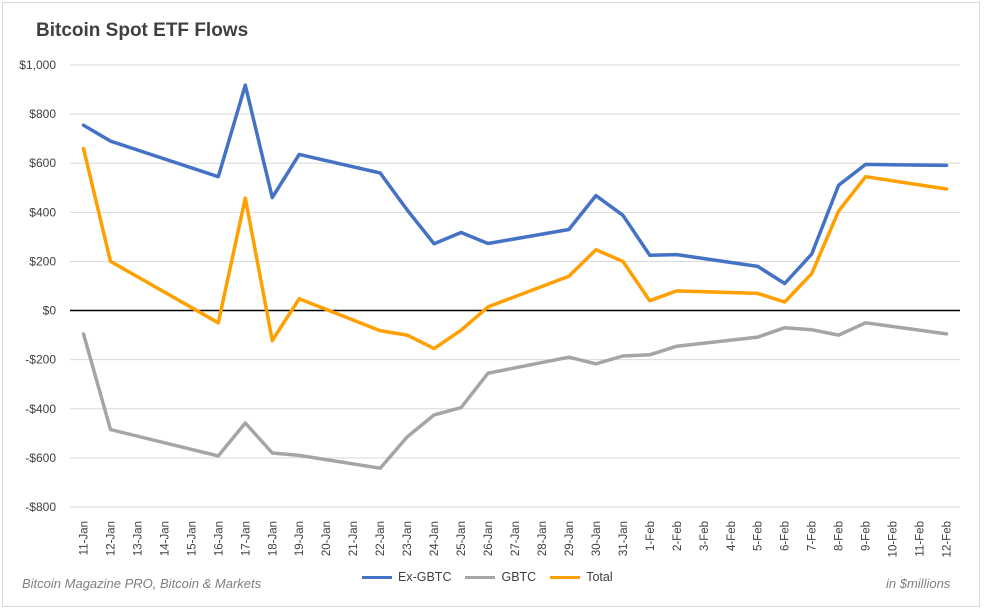  I want to click on x-tick-label: 25-Jan, so click(462, 538).